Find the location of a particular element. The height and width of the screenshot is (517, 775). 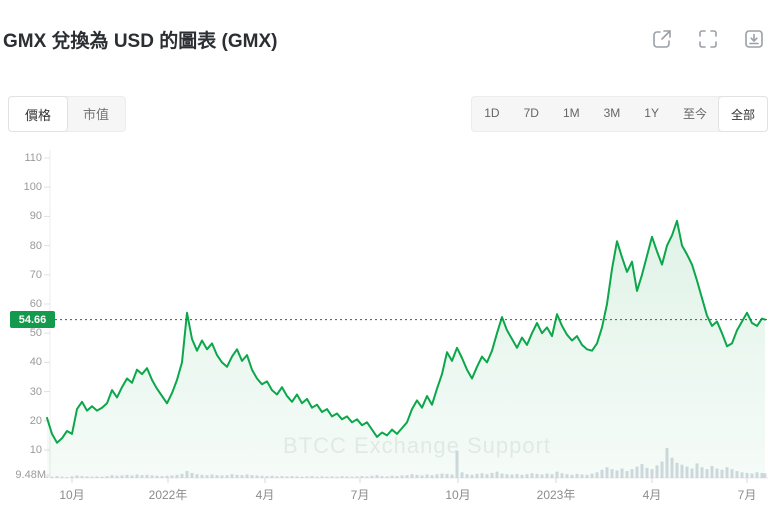

share-icon is located at coordinates (662, 39).